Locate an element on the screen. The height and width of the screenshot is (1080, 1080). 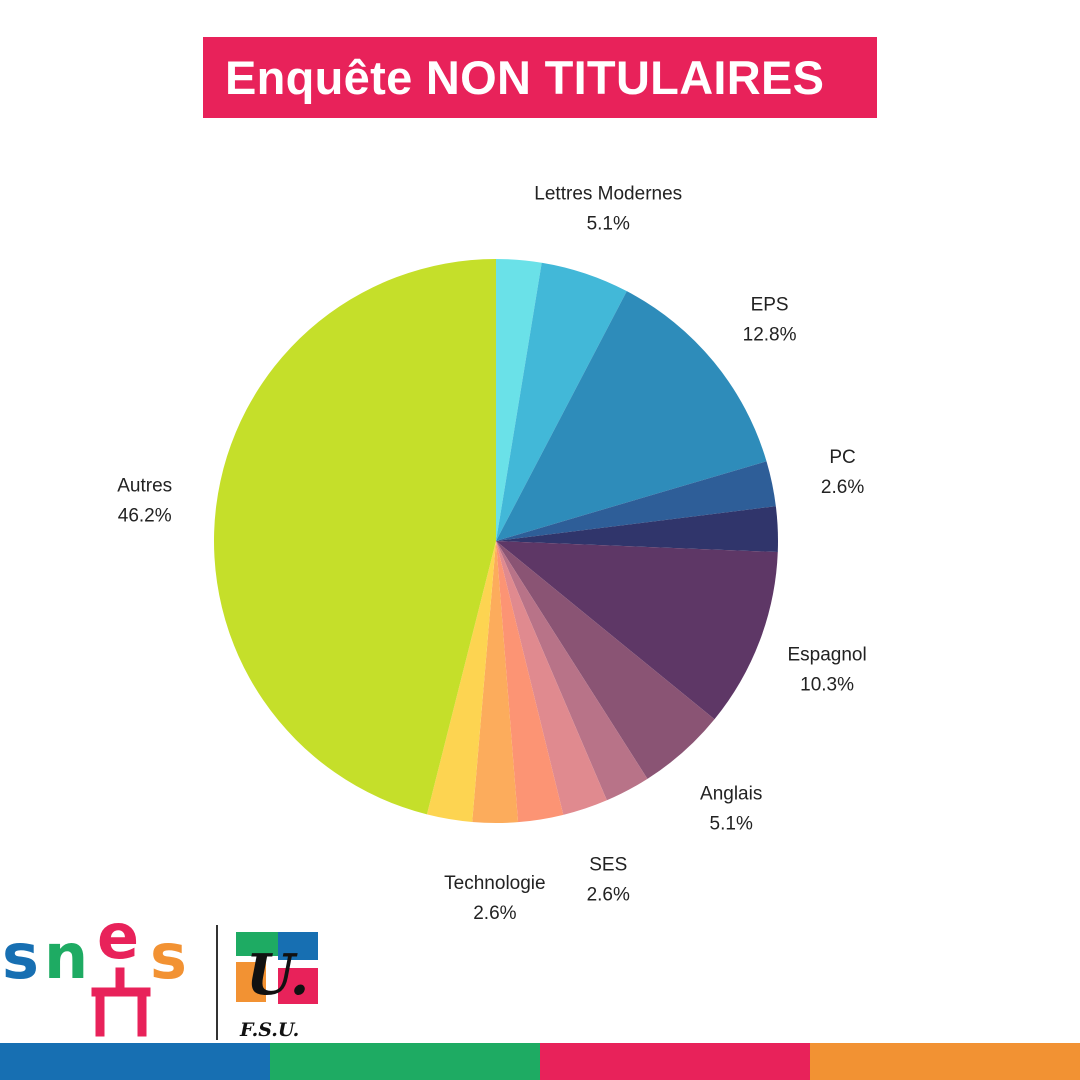
footer-band-blue is located at coordinates (135, 1061).